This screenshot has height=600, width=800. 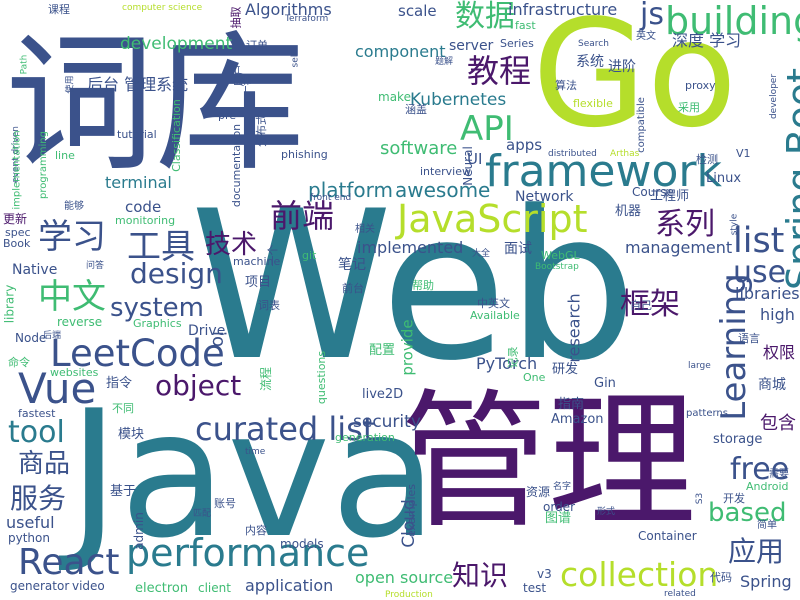 I want to click on cloud-word: 前端, so click(x=302, y=216).